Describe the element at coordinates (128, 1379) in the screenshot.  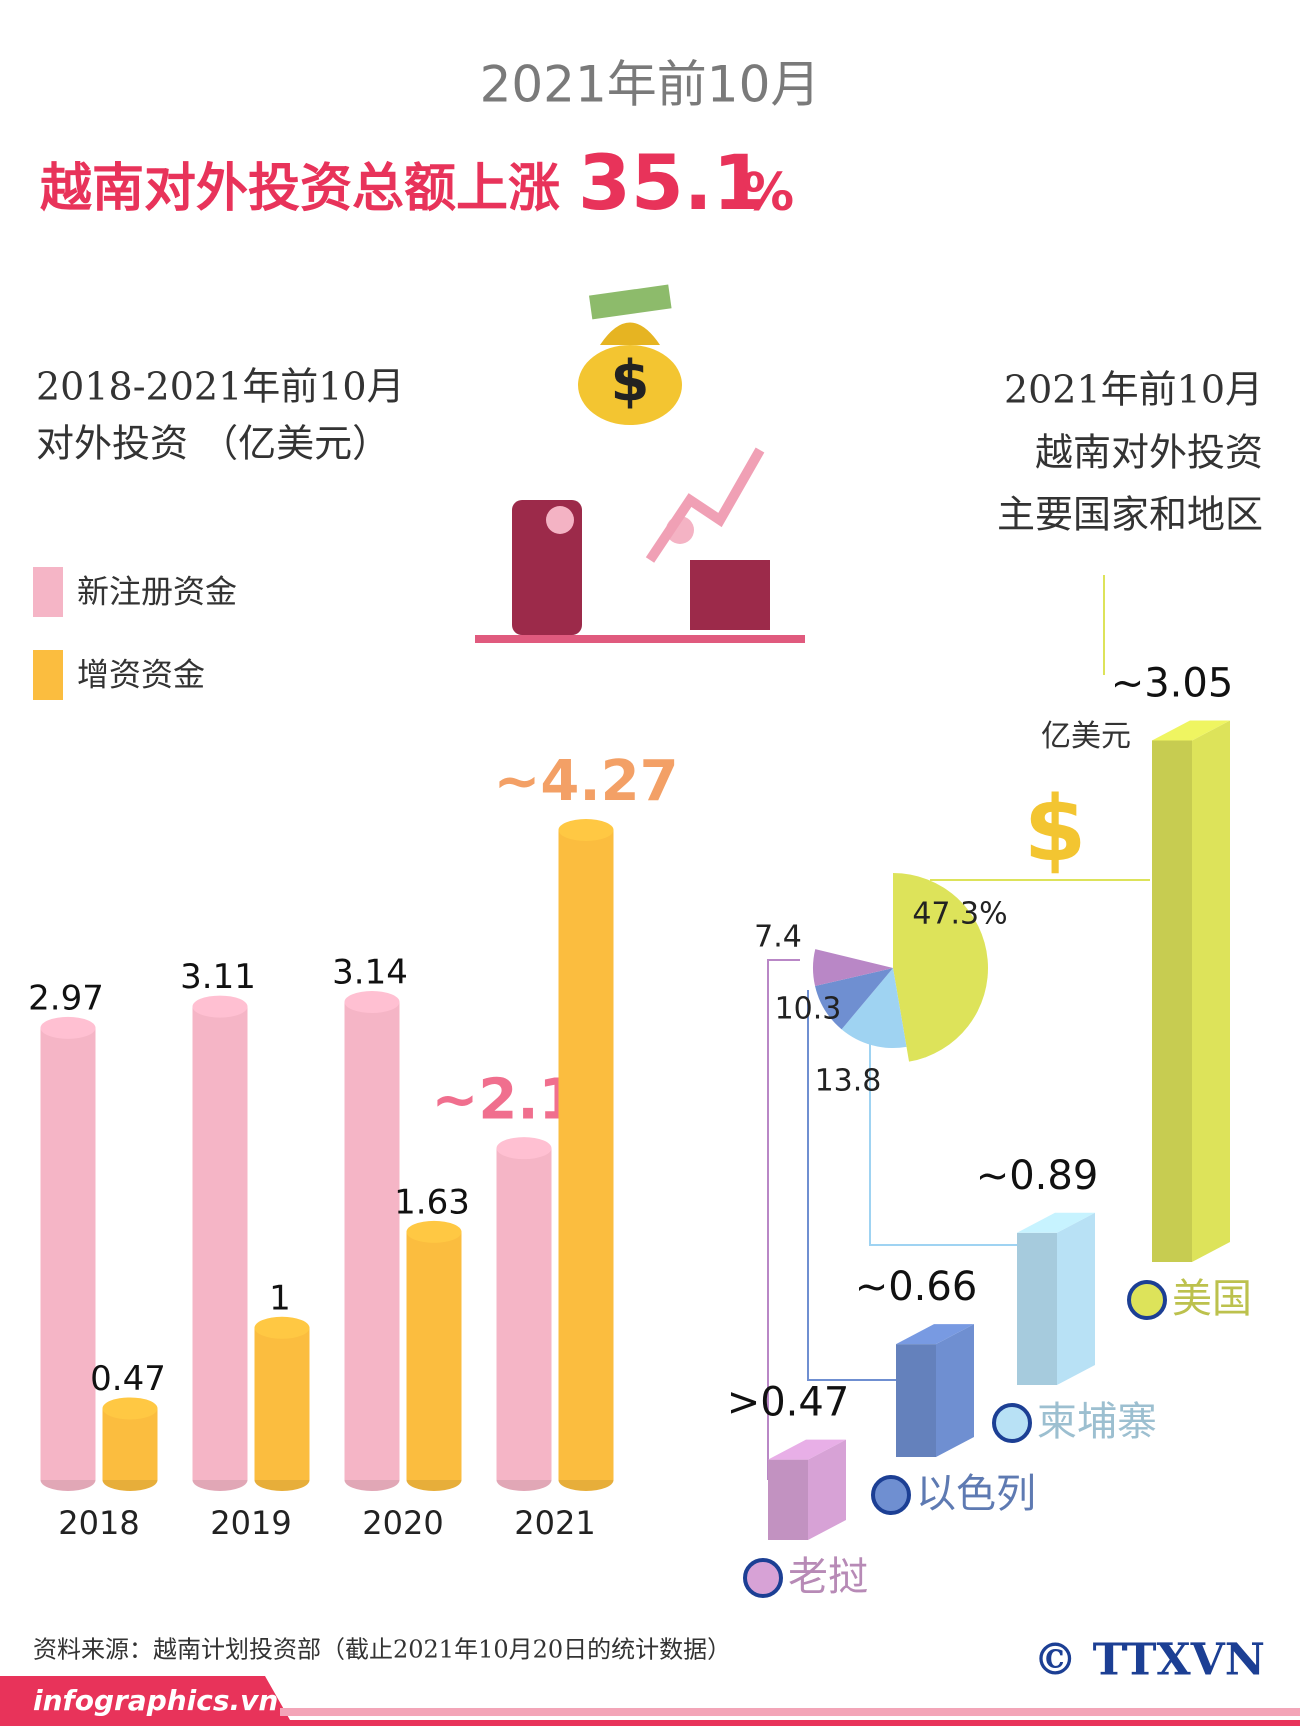
I see `value-label: 0.47` at that location.